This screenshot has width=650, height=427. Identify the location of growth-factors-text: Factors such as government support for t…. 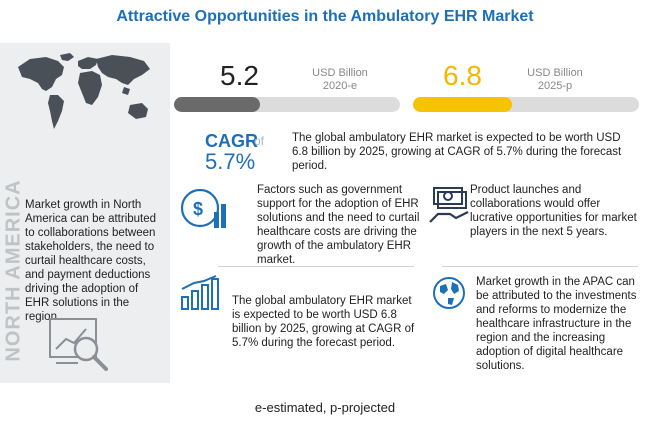
(338, 225).